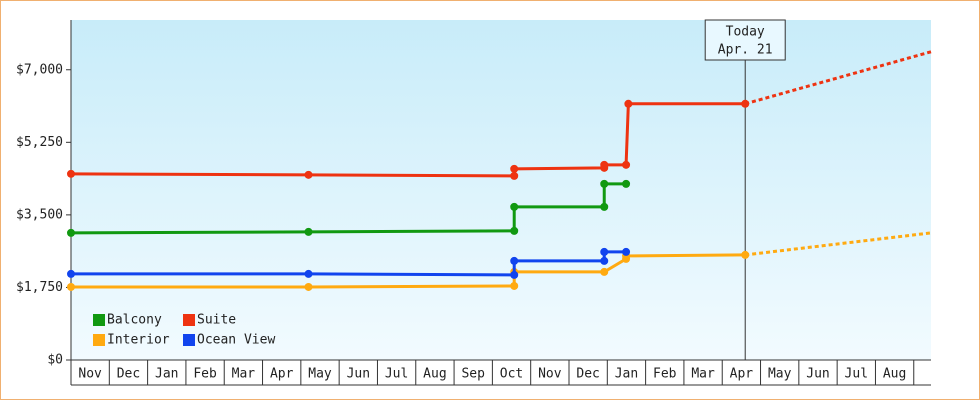 The width and height of the screenshot is (980, 400). I want to click on legend-label: Ocean View, so click(236, 340).